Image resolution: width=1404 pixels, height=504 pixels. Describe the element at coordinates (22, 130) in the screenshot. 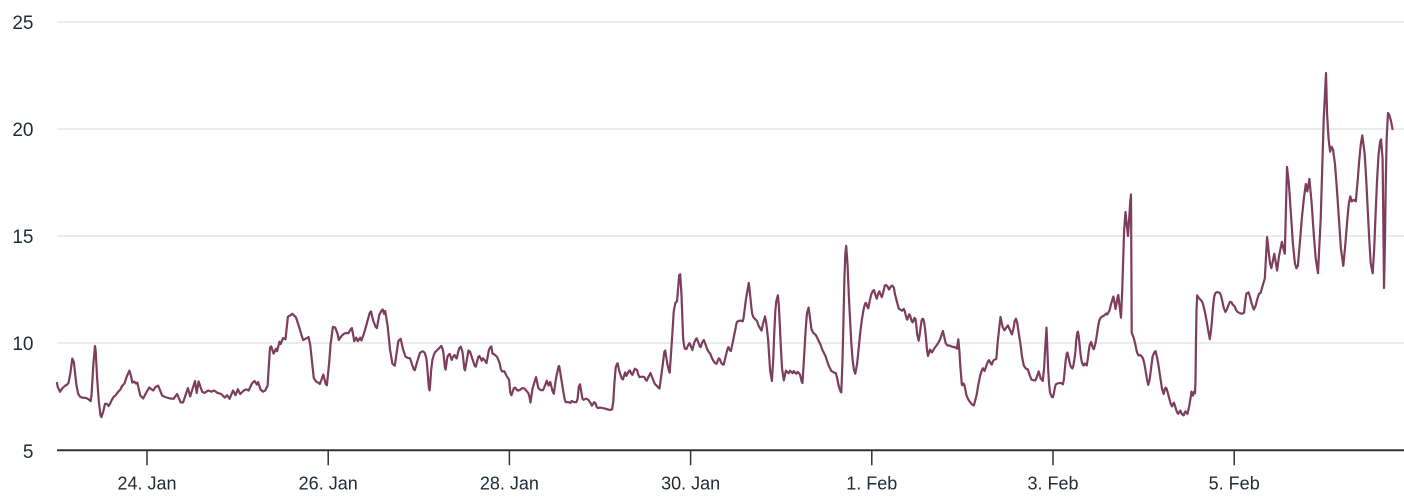

I see `svg-text: 20` at that location.